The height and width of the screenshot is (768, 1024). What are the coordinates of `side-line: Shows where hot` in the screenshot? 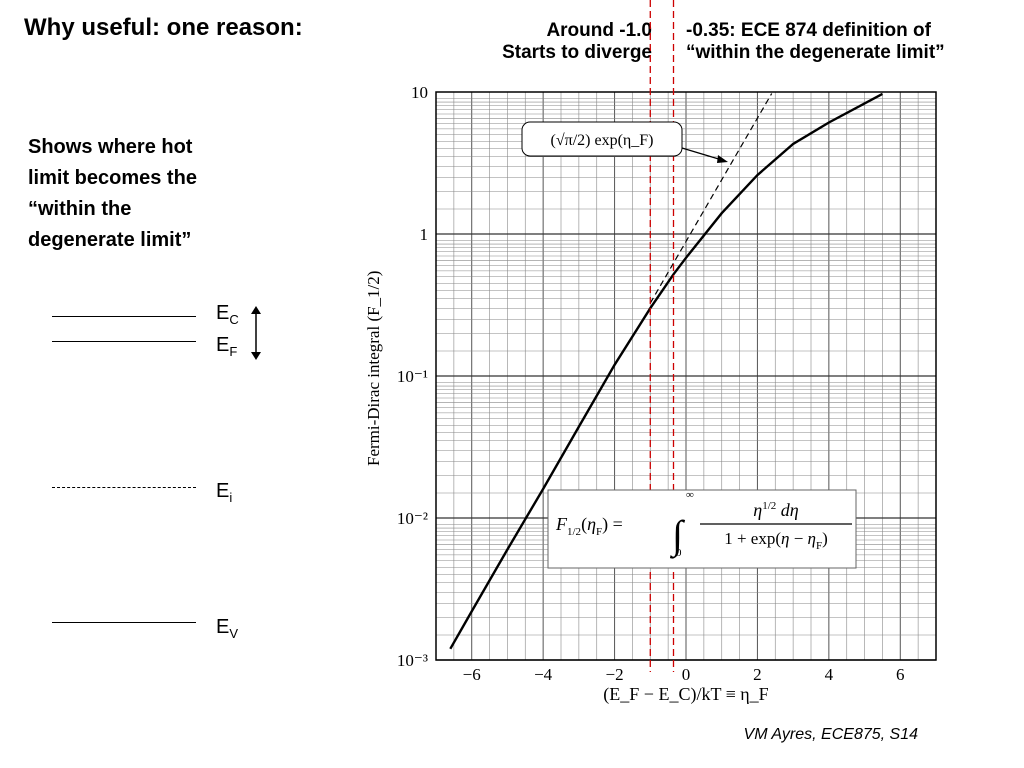 It's located at (110, 147).